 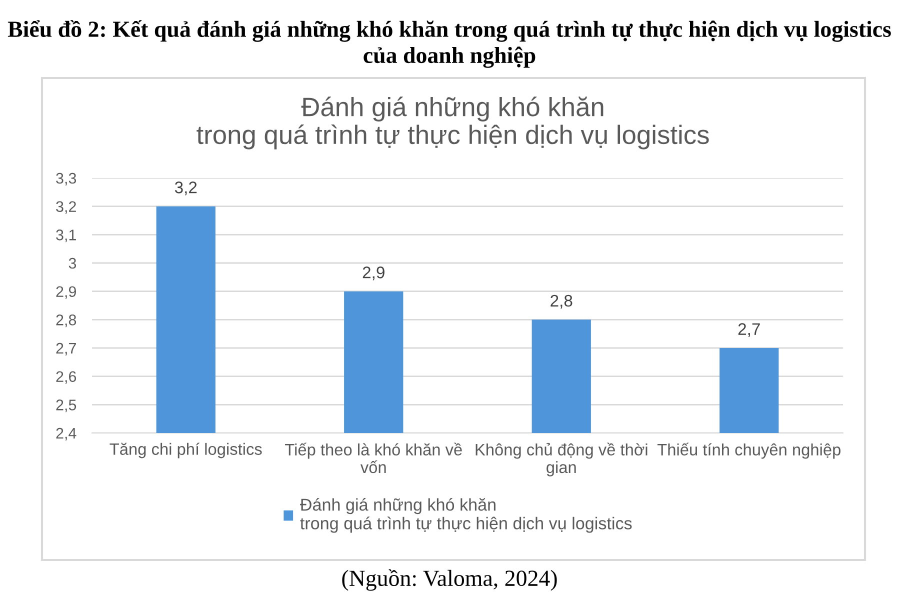 I want to click on y-tick-label: 3,2, so click(x=66, y=207).